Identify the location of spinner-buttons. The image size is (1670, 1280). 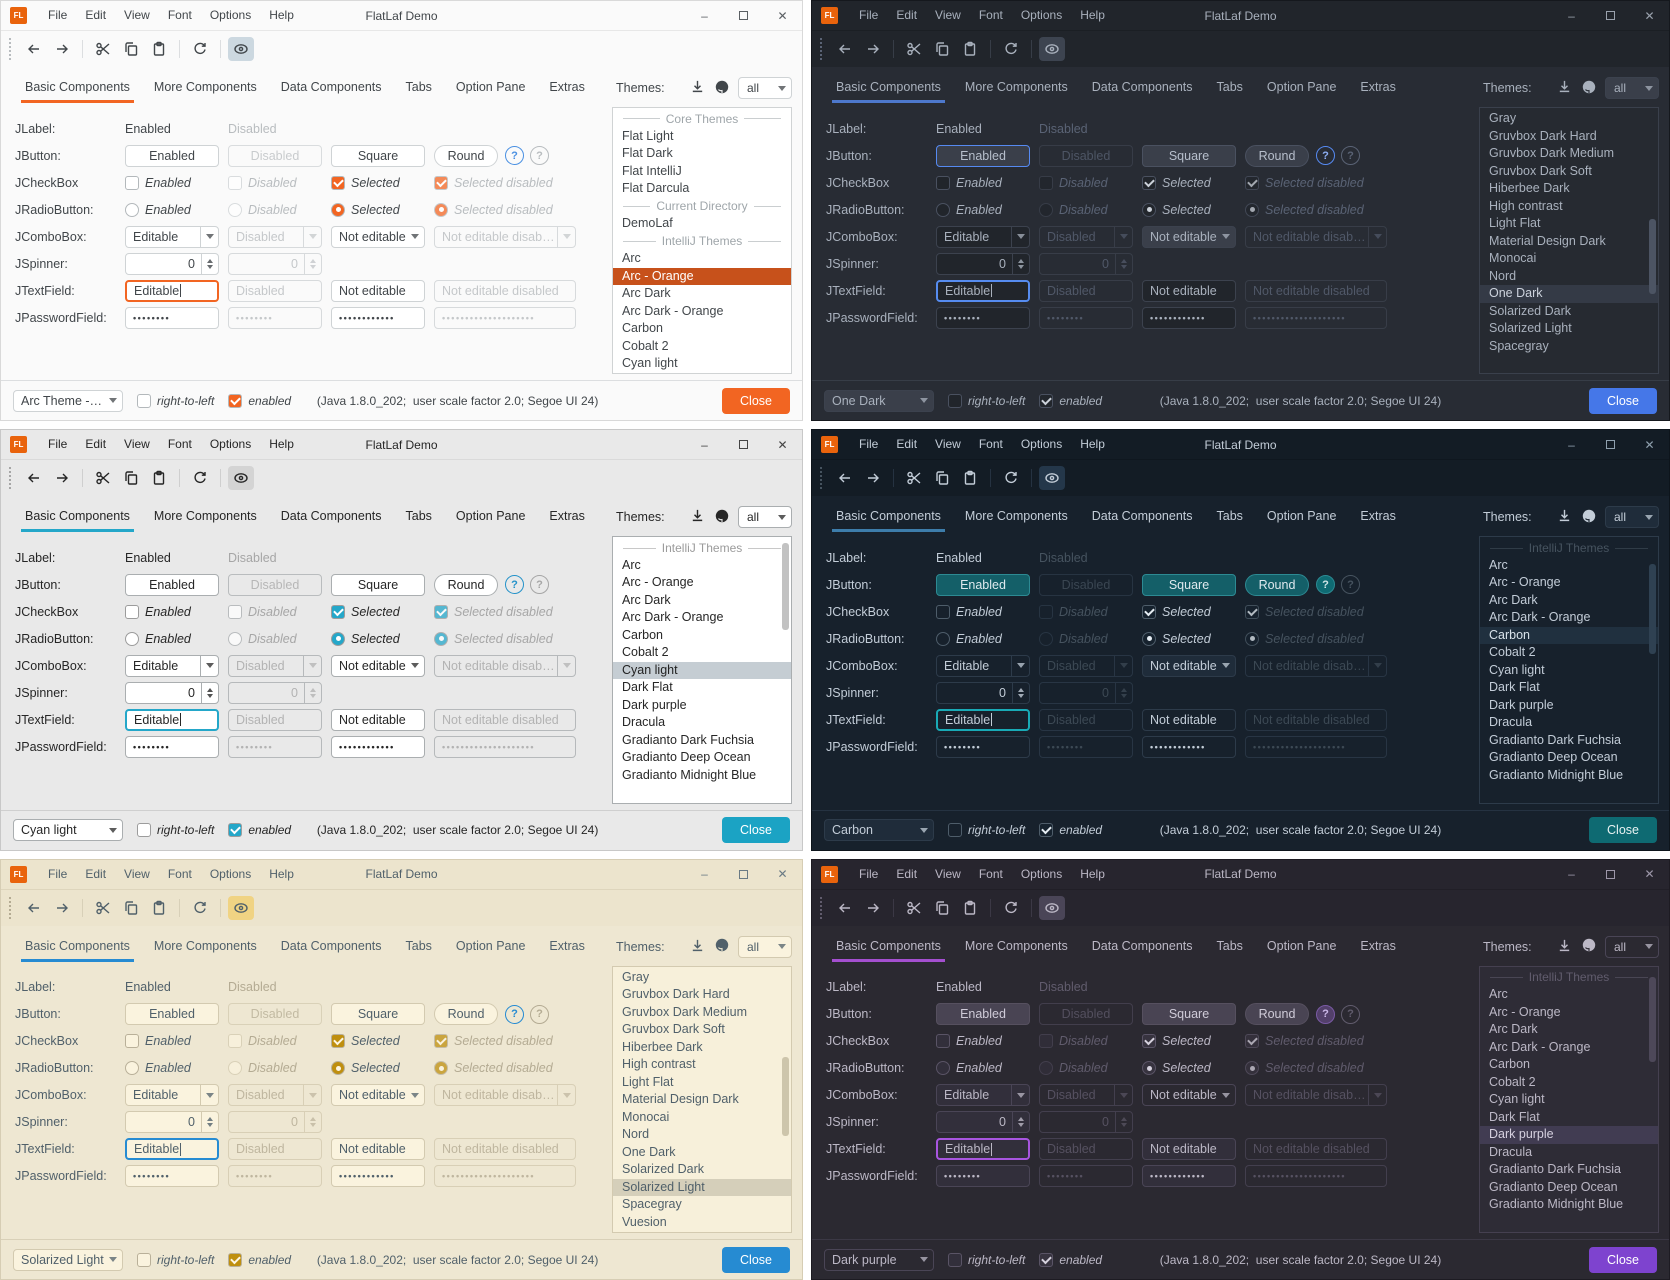
(209, 1122).